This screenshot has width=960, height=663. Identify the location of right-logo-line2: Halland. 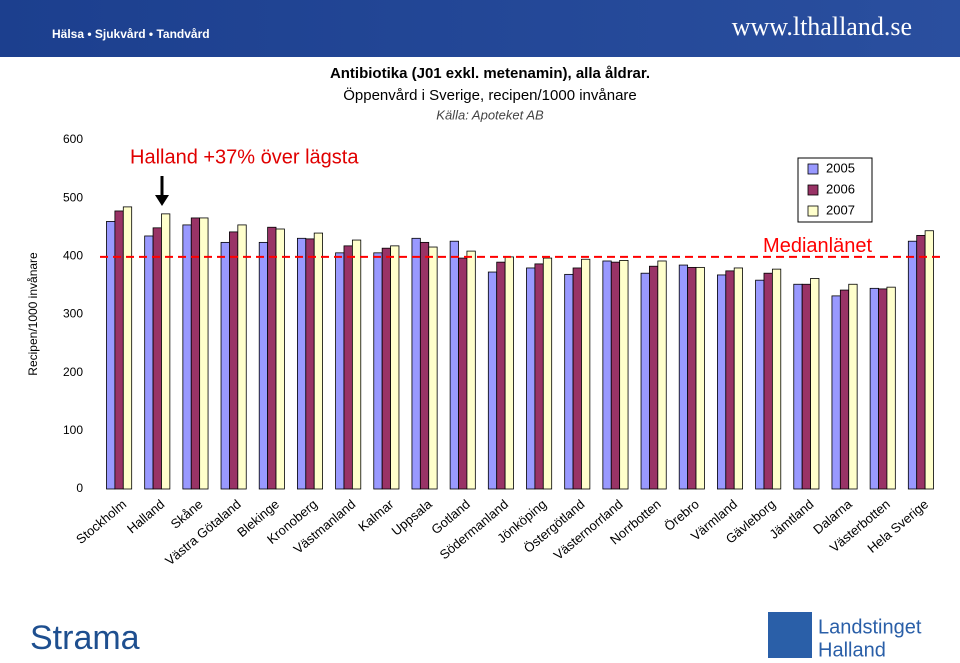
(852, 650).